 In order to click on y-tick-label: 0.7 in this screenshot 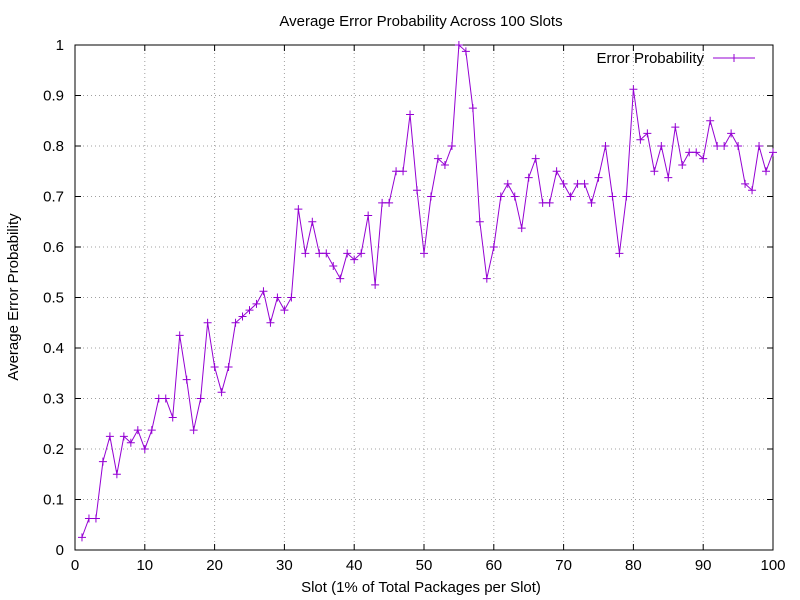, I will do `click(53, 197)`.